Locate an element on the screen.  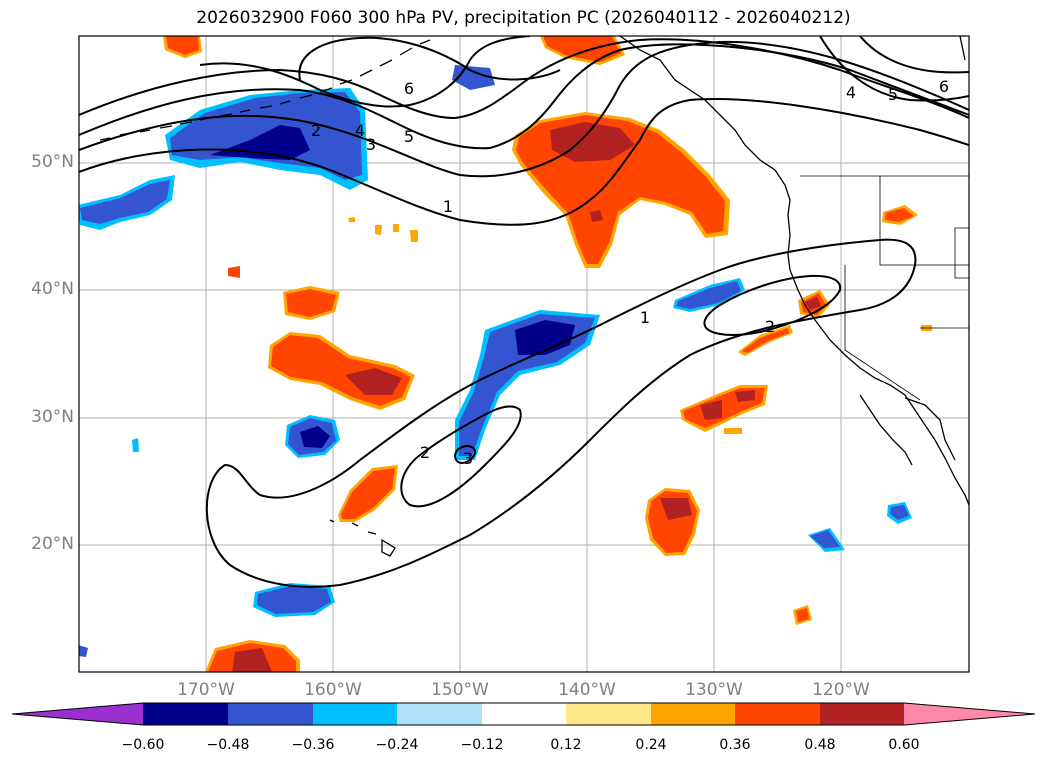
longitude-label: 160°W is located at coordinates (333, 690).